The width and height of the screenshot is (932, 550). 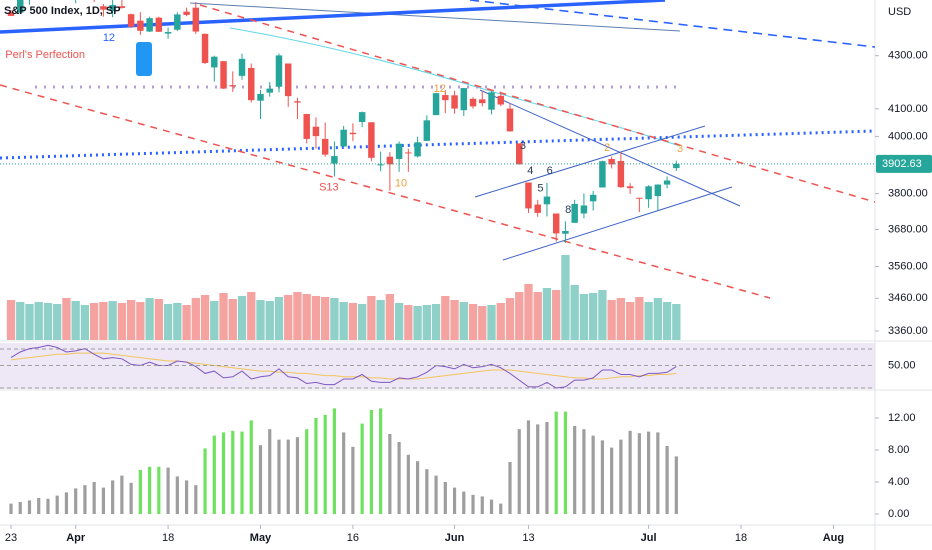 What do you see at coordinates (455, 538) in the screenshot?
I see `x-tick-label: Jun` at bounding box center [455, 538].